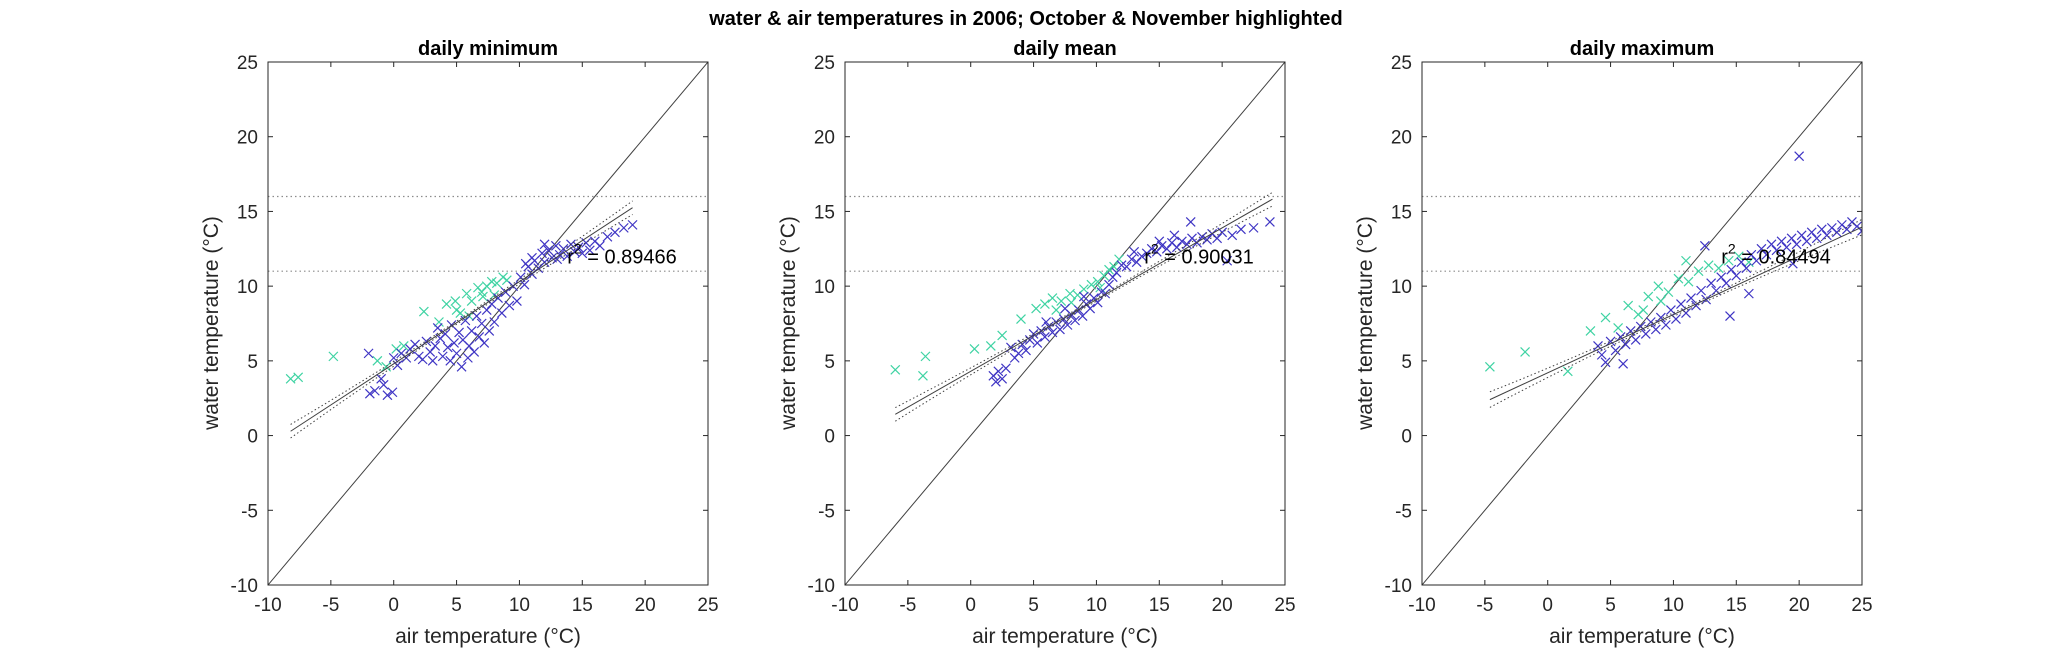 This screenshot has width=2053, height=656. Describe the element at coordinates (1484, 605) in the screenshot. I see `x-tick-label: -5` at that location.